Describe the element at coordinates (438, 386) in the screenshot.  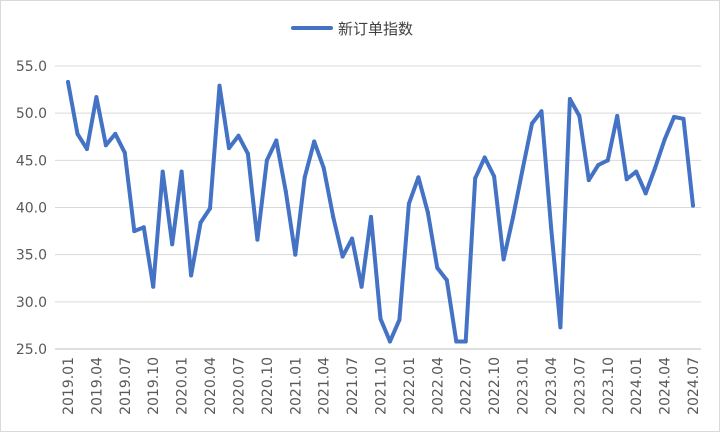
I see `x-tick-label: 2022.04` at that location.